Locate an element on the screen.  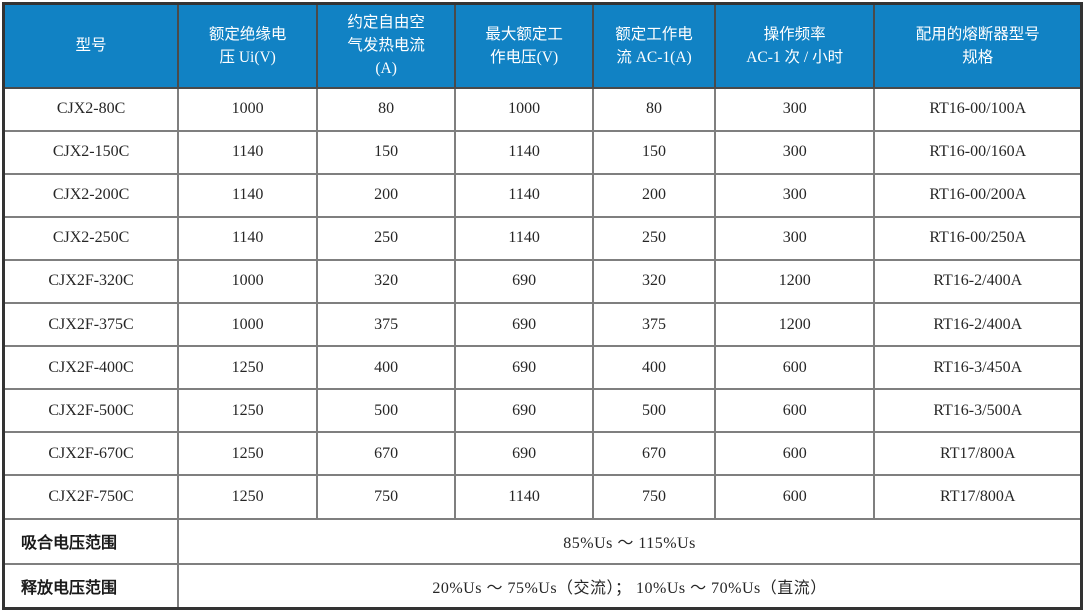
value-cell: RT16-00/250A is located at coordinates (978, 238).